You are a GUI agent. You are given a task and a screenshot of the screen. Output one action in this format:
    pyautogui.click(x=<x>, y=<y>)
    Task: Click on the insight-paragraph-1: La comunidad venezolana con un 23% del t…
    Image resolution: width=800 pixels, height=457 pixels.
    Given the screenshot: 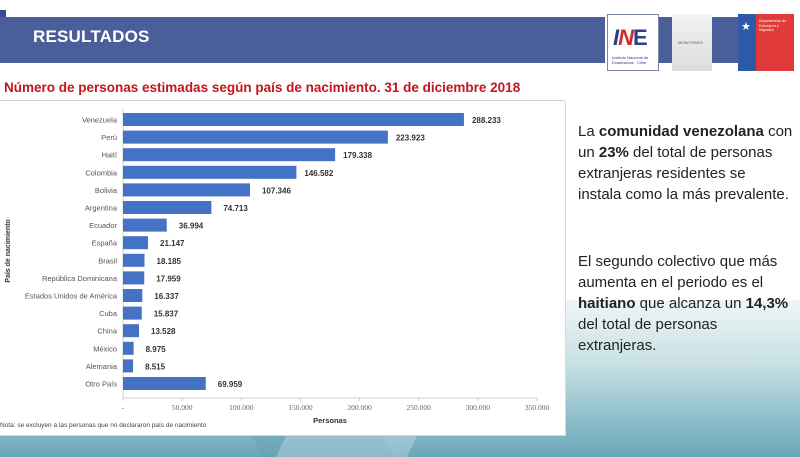 What is the action you would take?
    pyautogui.click(x=685, y=163)
    